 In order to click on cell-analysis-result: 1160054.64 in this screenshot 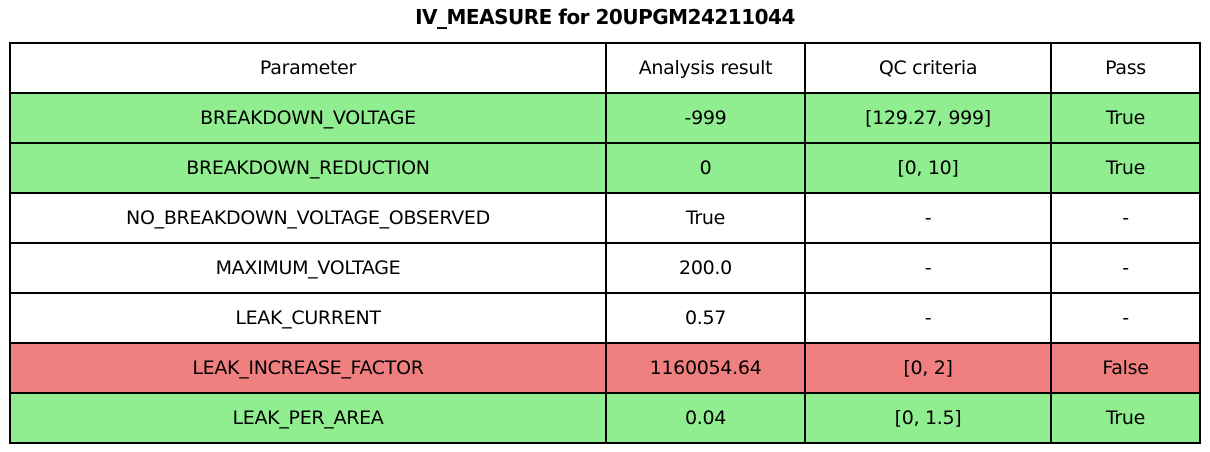, I will do `click(705, 368)`.